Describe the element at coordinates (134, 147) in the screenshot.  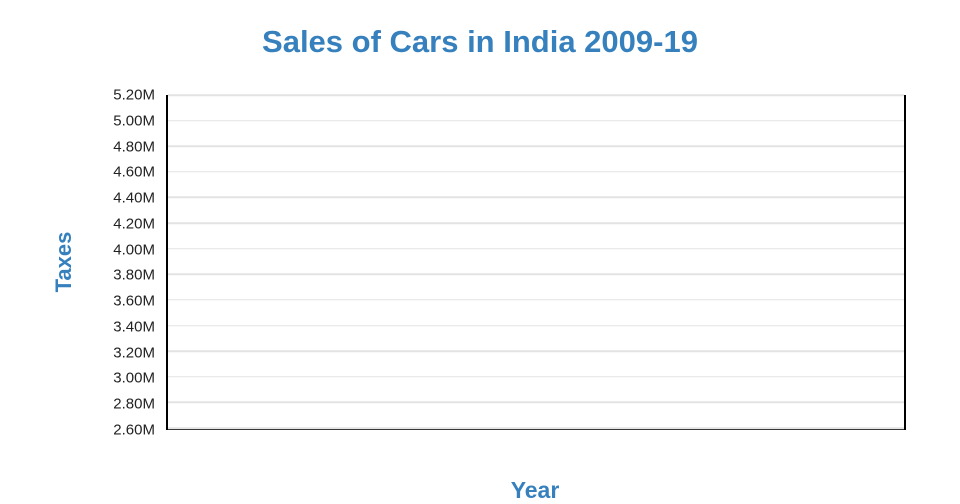
I see `y-tick-label: 4.80M` at that location.